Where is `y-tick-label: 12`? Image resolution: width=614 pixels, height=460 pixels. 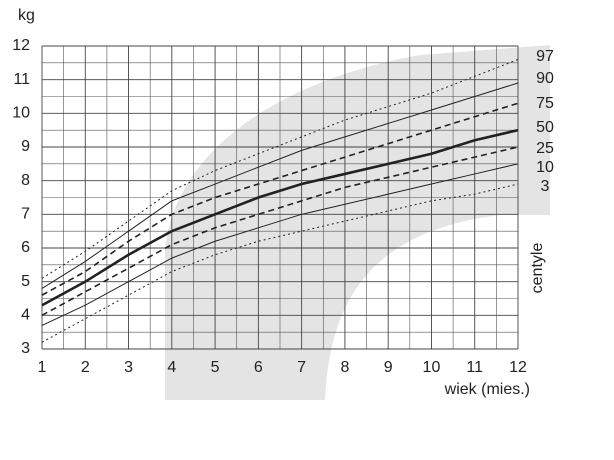
y-tick-label: 12 is located at coordinates (21, 45).